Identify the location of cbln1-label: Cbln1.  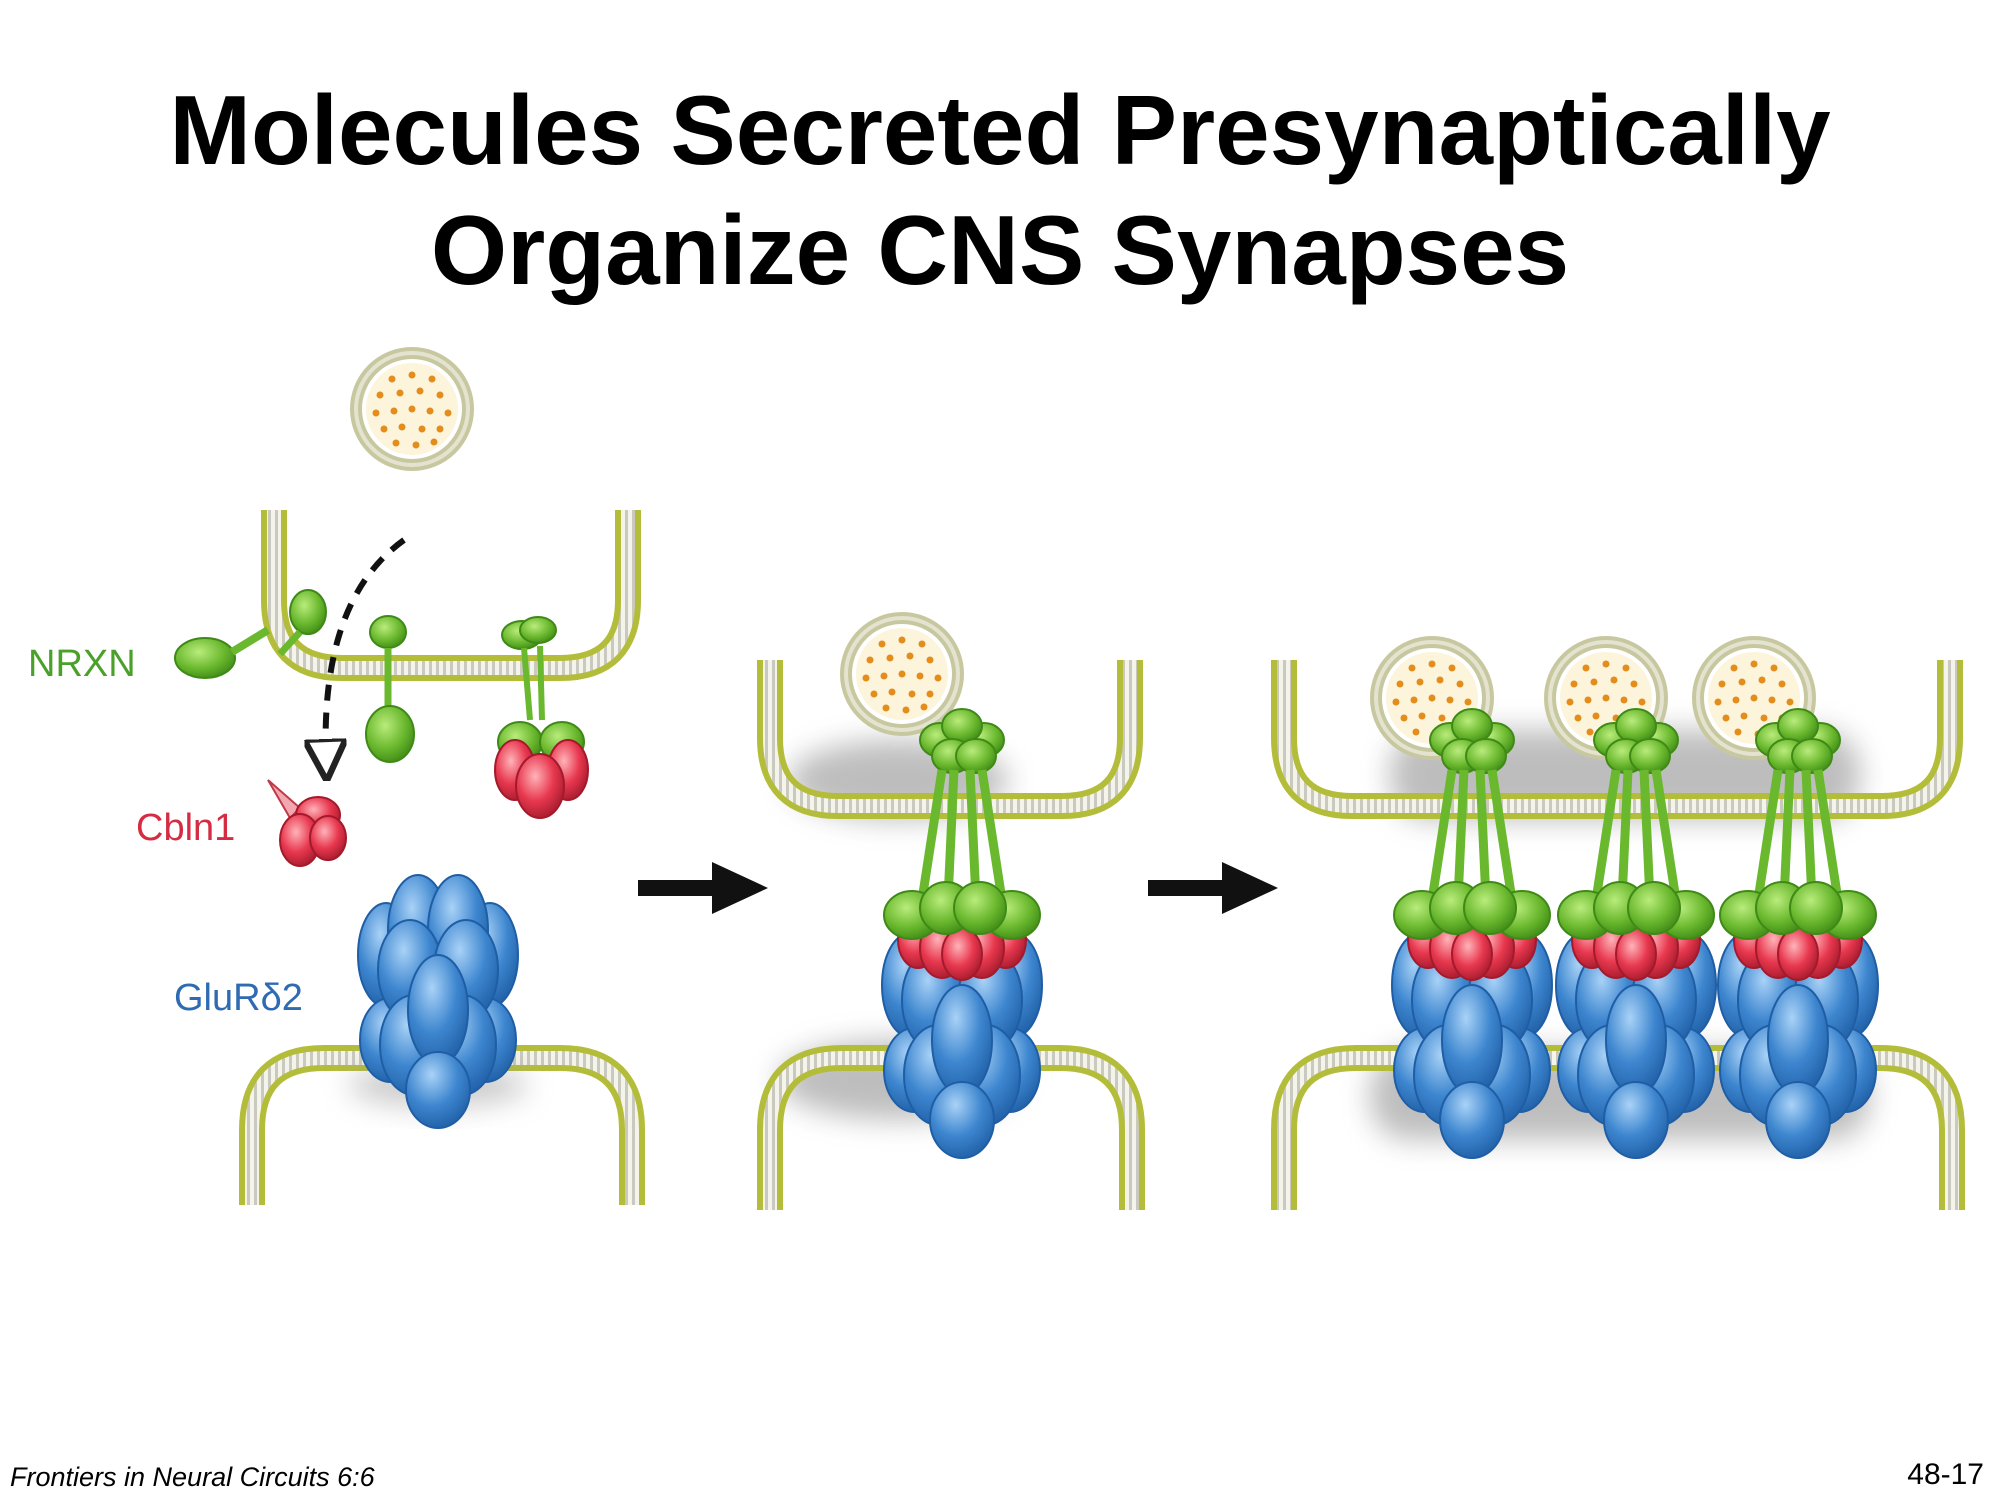
(185, 828).